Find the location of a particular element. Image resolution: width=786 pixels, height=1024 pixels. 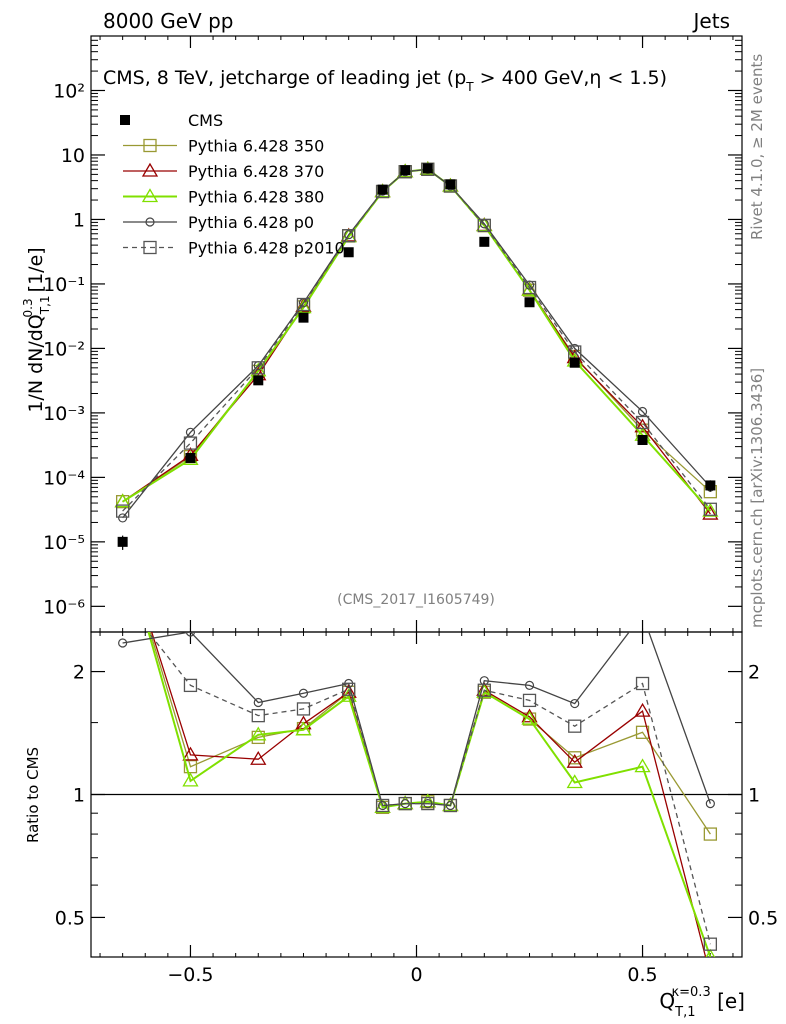

ratio-y-tick-label: 0.5 is located at coordinates (70, 918).